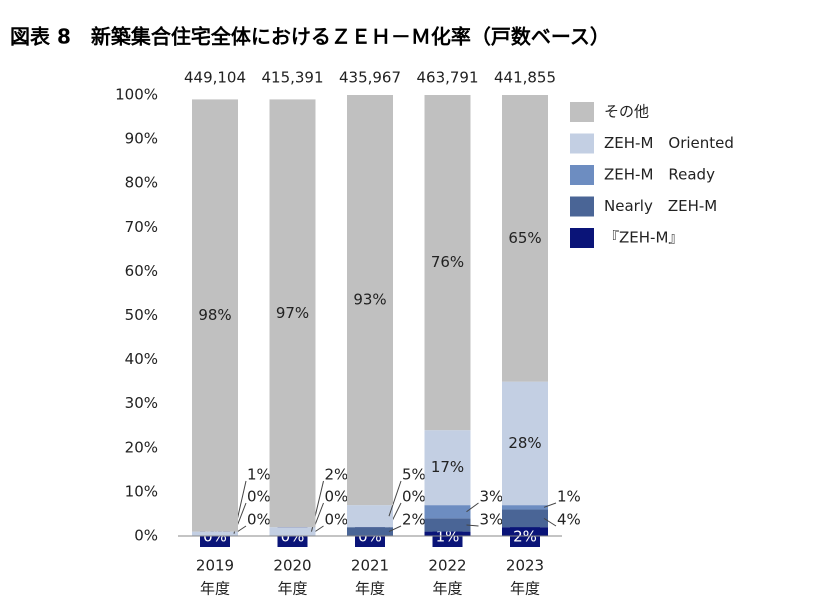 This screenshot has height=611, width=822. I want to click on y-tick-label: 10%, so click(141, 491).